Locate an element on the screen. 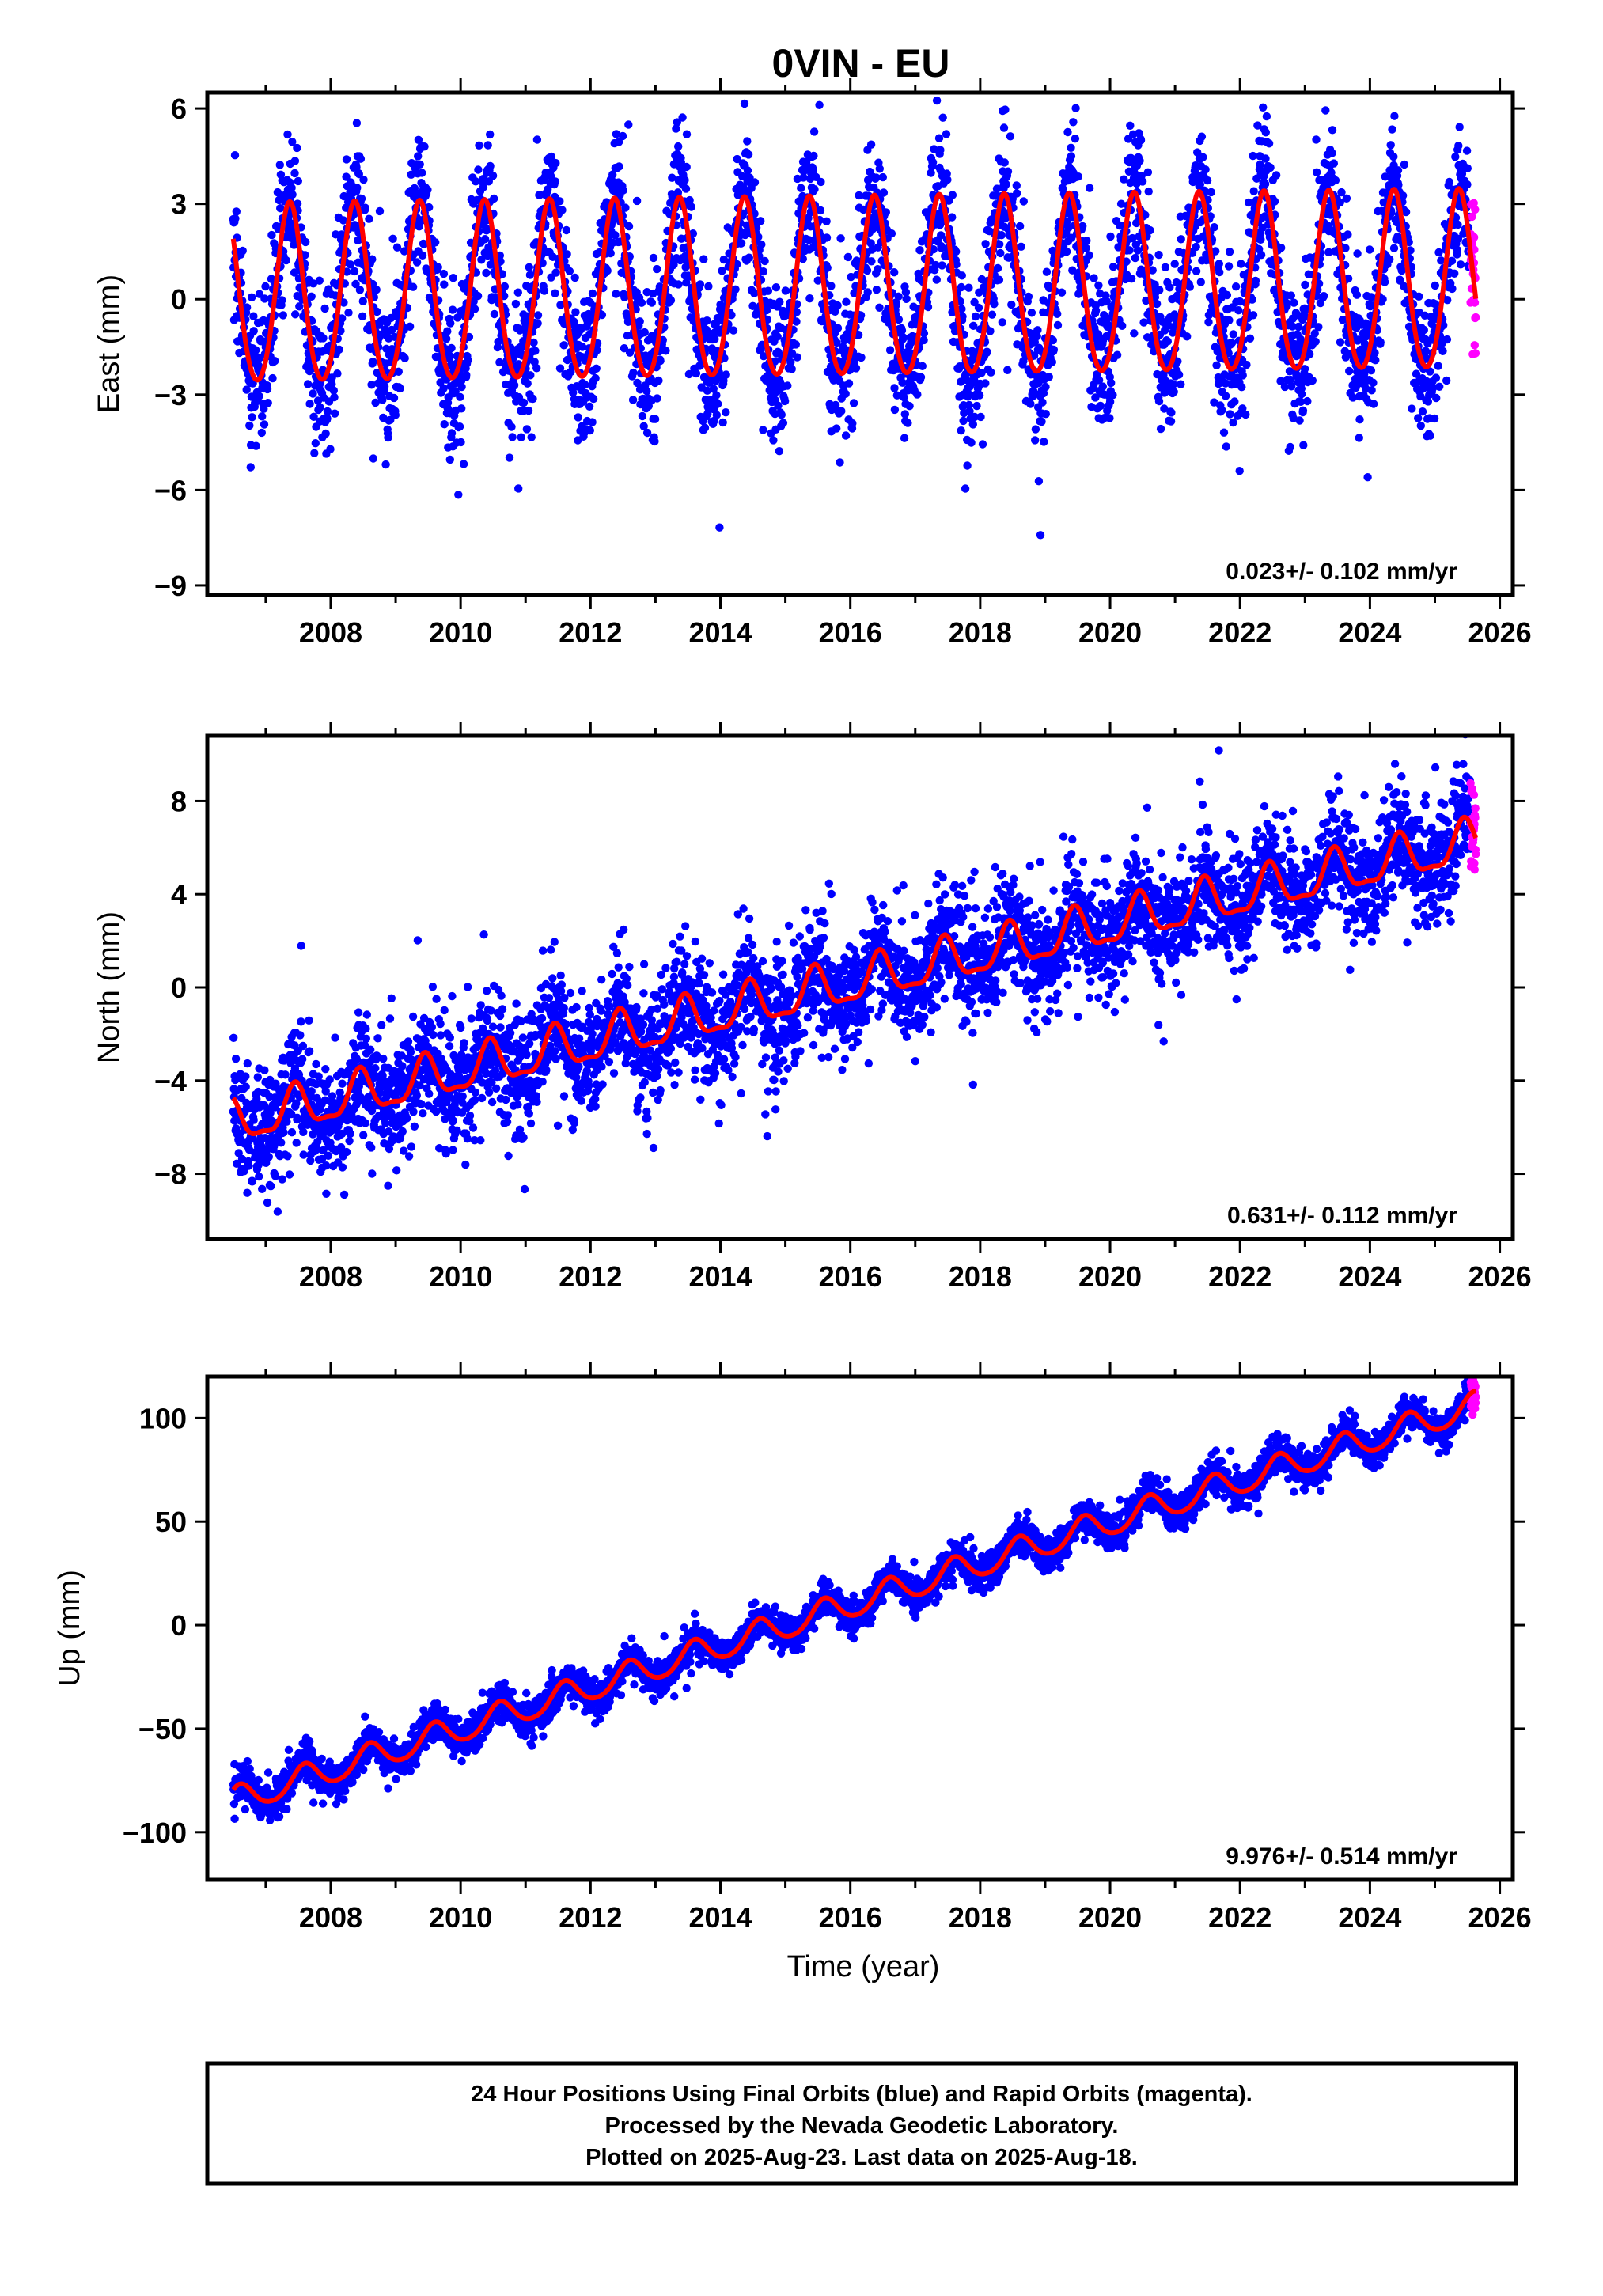 The width and height of the screenshot is (1603, 2296). footer-frame is located at coordinates (861, 2123).